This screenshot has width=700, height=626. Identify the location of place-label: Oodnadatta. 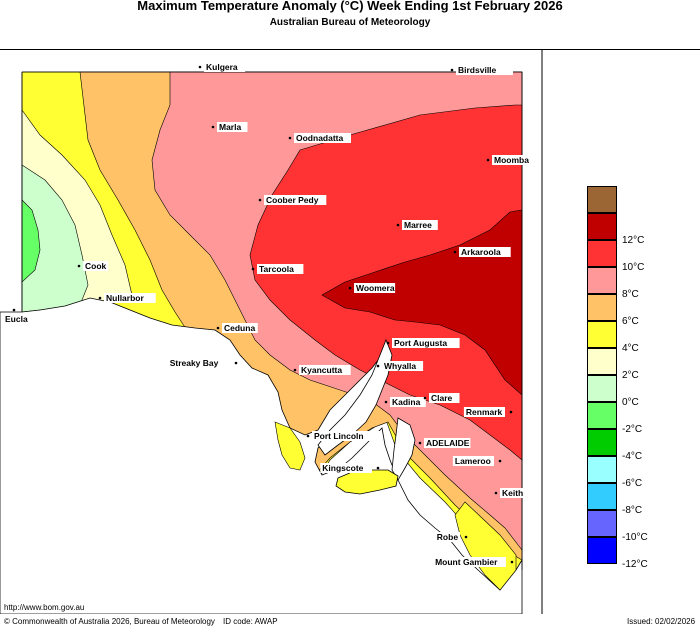
(319, 138).